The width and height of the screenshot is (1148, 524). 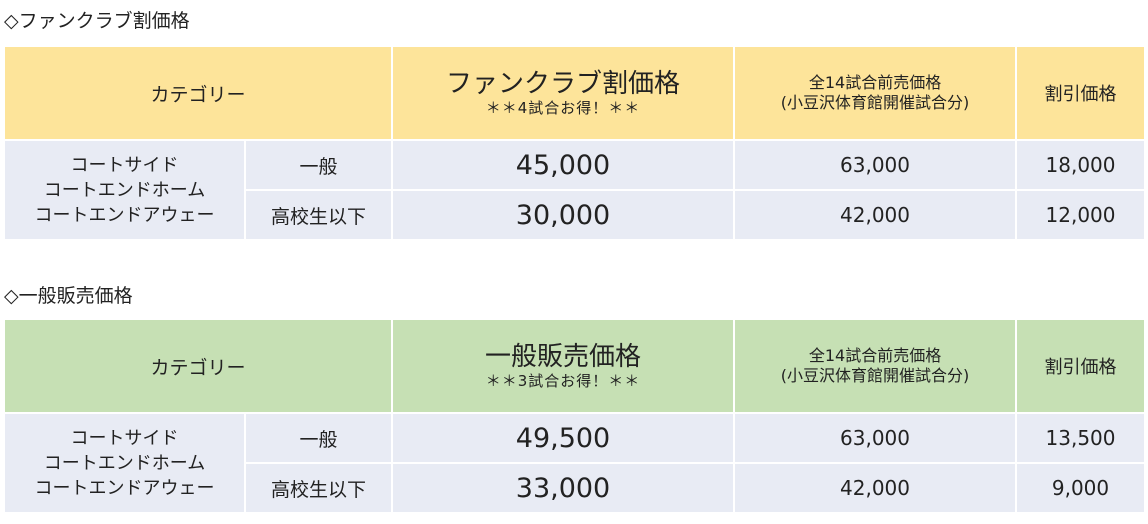 I want to click on discount-value: 18,000, so click(x=1081, y=165).